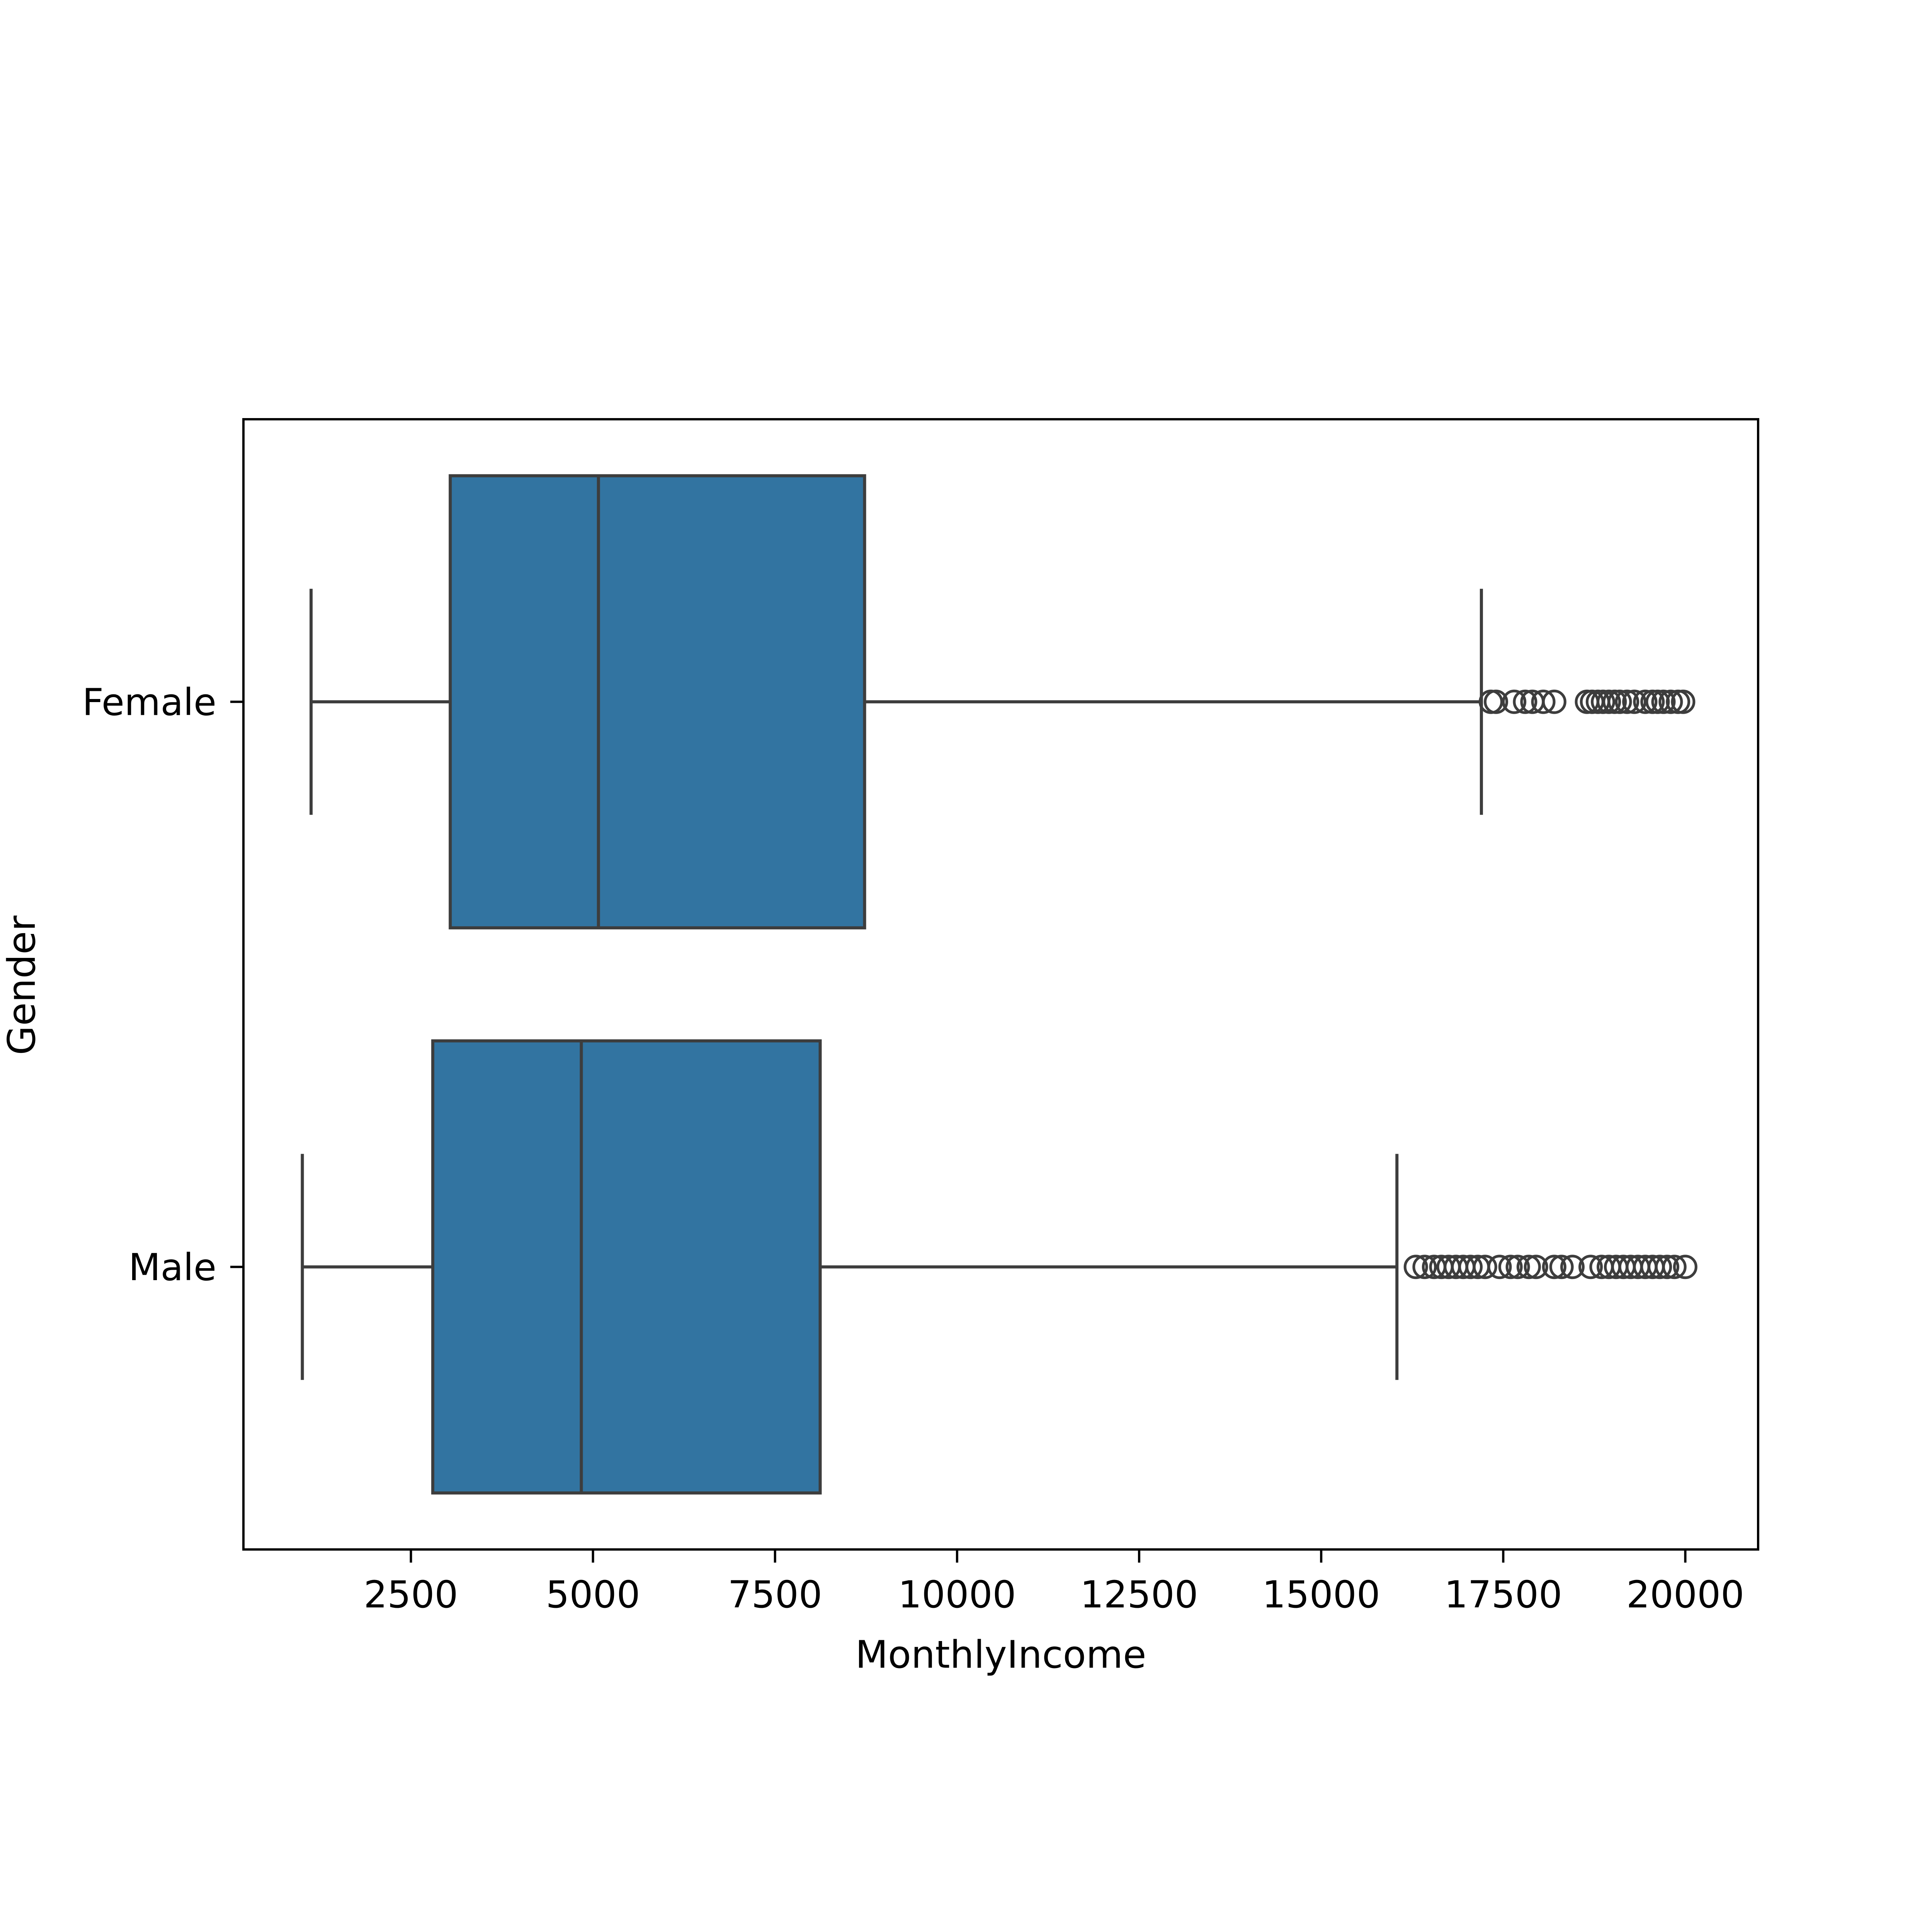 This screenshot has height=1932, width=1932. What do you see at coordinates (957, 1595) in the screenshot?
I see `x-tick-label: 10000` at bounding box center [957, 1595].